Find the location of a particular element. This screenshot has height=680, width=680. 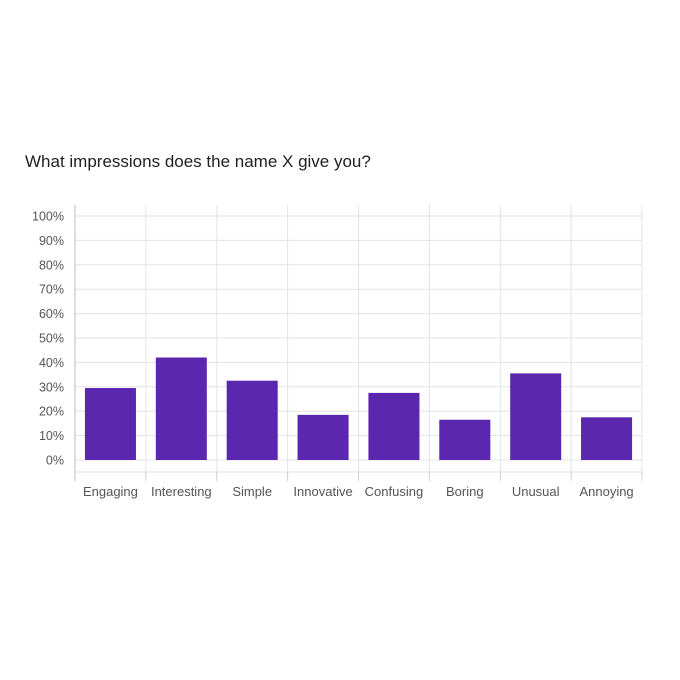

bar-boring is located at coordinates (465, 439).